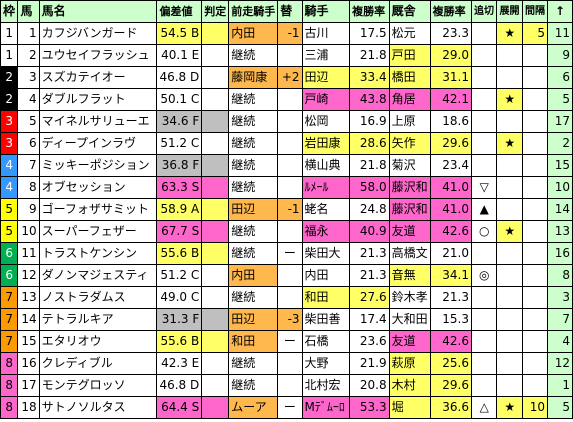 The height and width of the screenshot is (422, 573). What do you see at coordinates (174, 231) in the screenshot?
I see `score-value: 67.7` at bounding box center [174, 231].